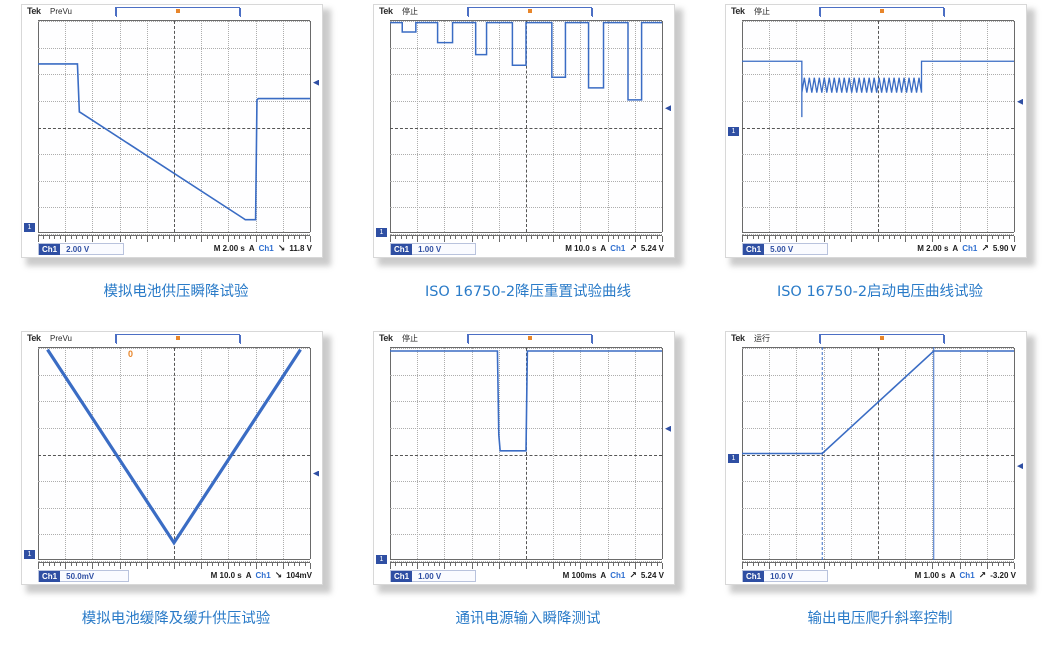 Image resolution: width=1056 pixels, height=655 pixels. I want to click on channel-vertical-scale: 5.00 V, so click(782, 249).